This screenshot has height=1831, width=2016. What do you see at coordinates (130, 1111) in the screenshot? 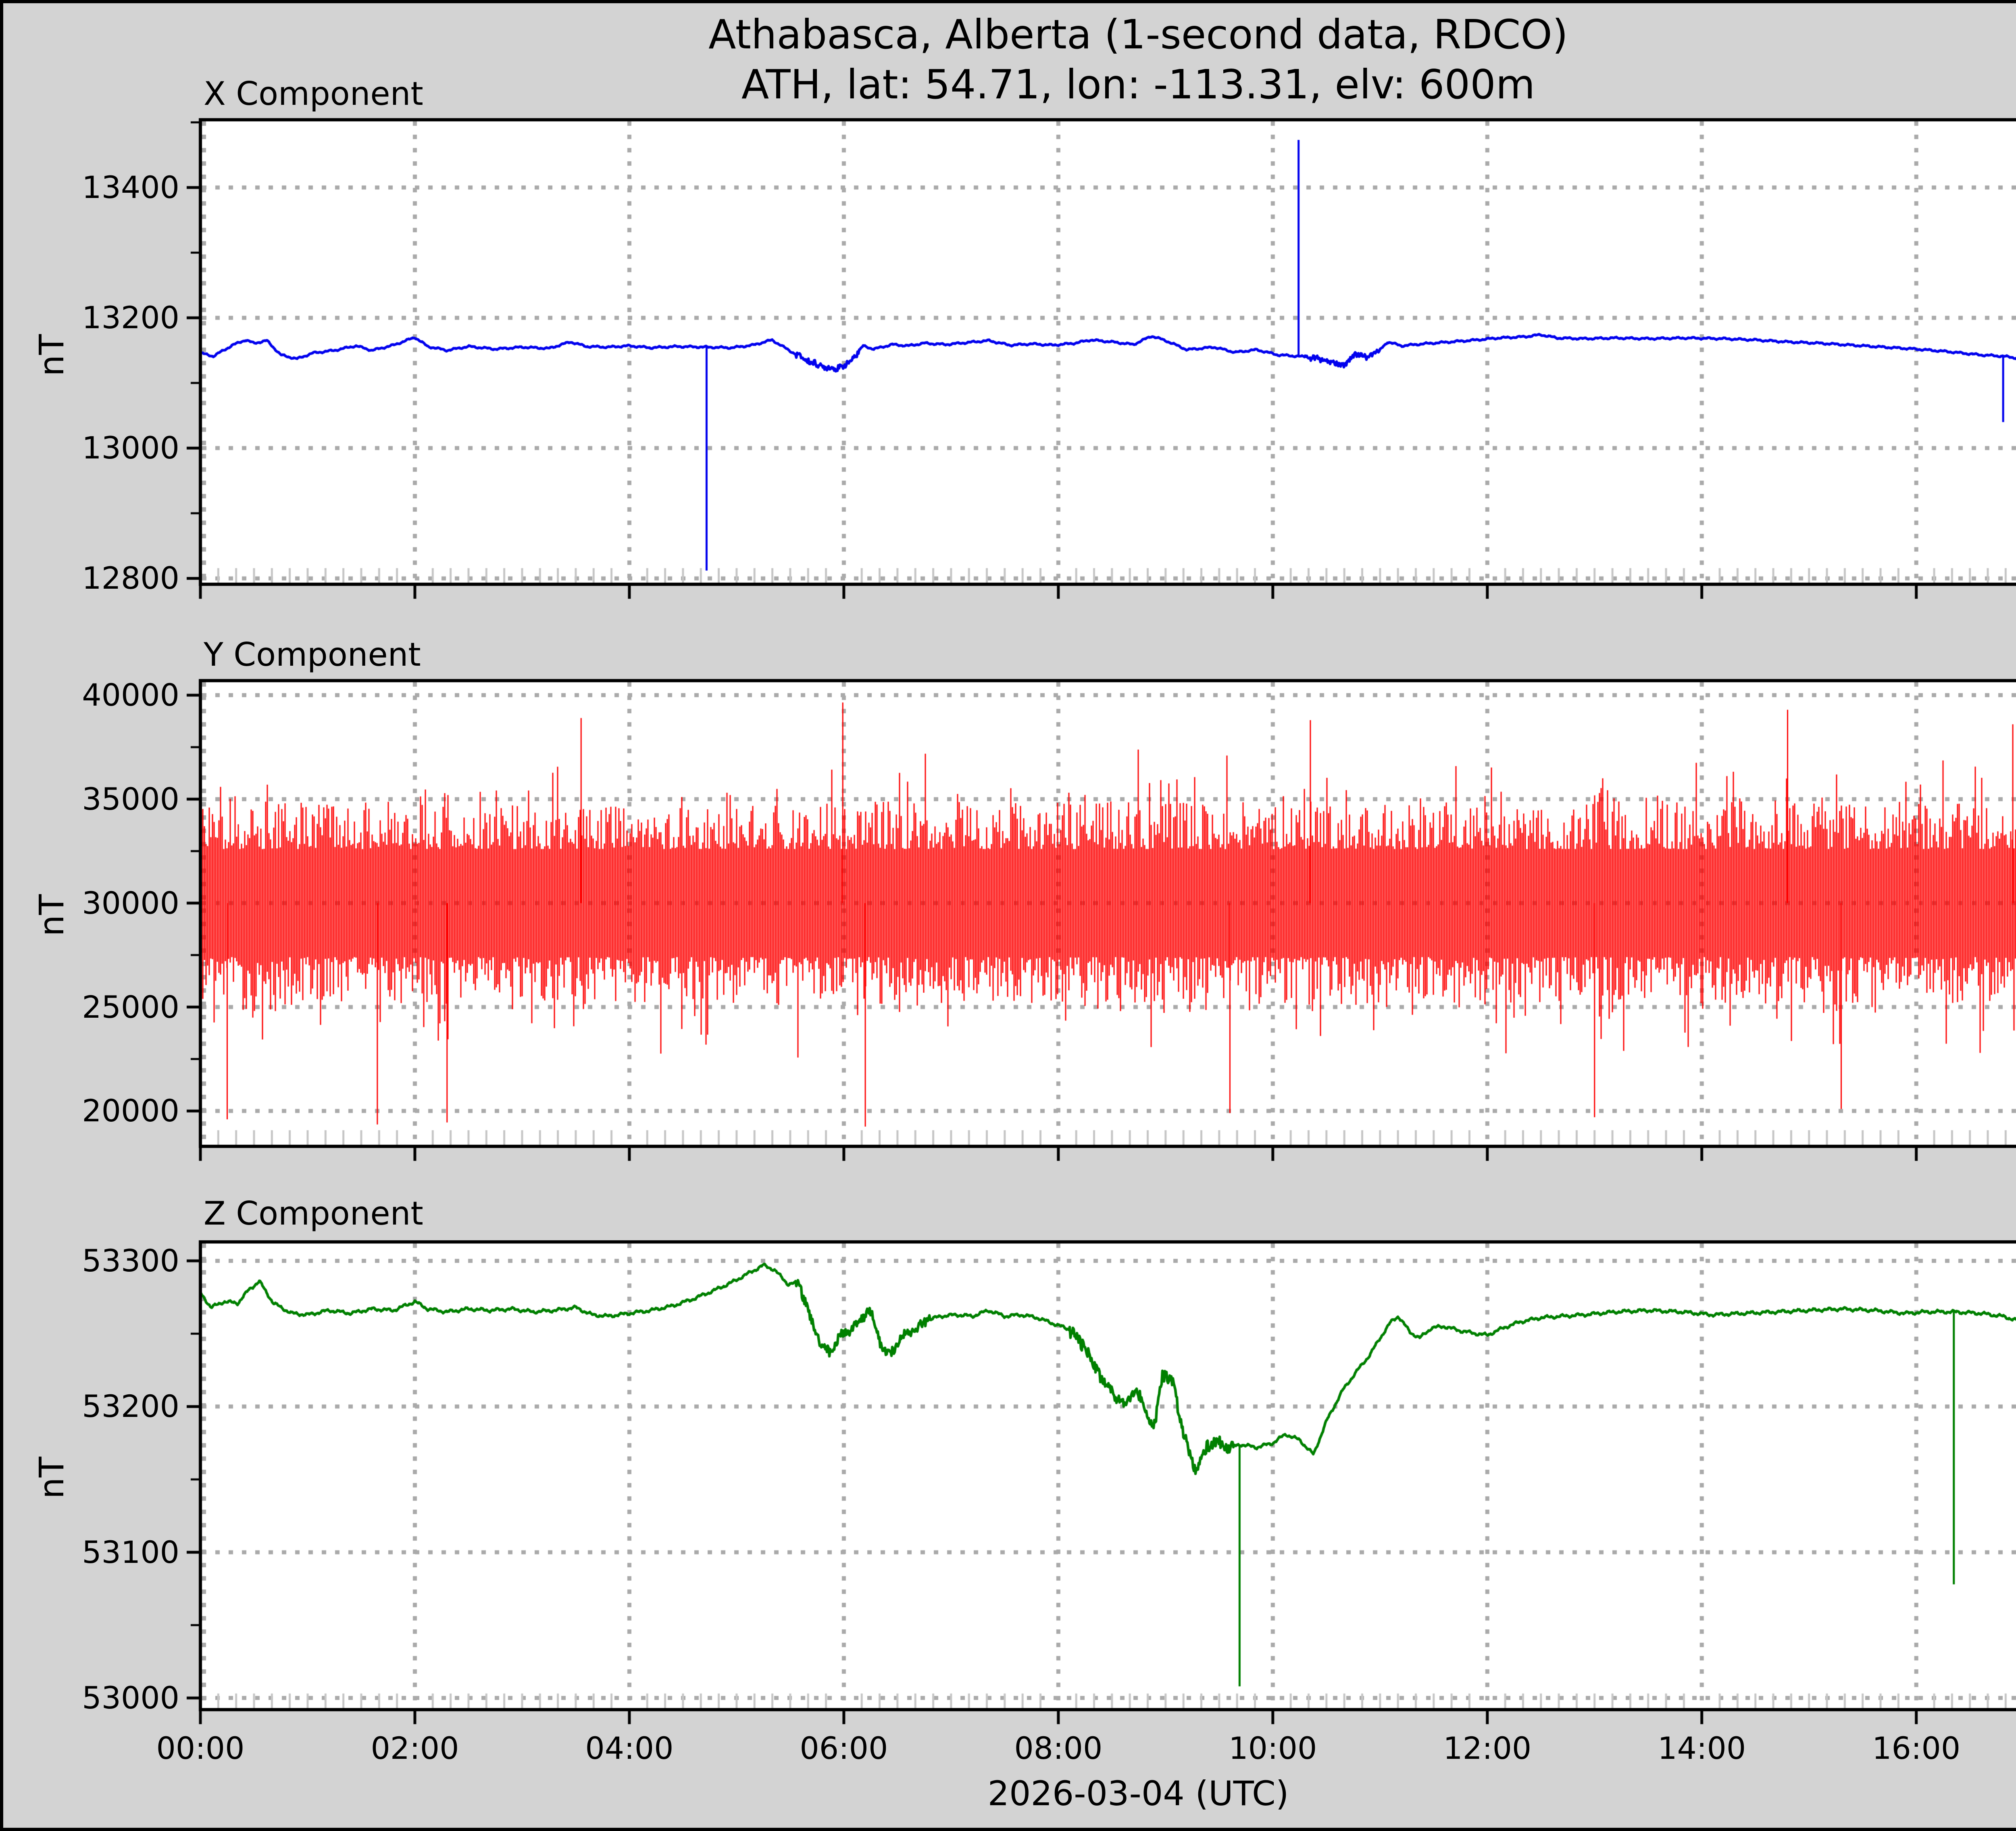
I see `y-tick-label: 20000` at bounding box center [130, 1111].